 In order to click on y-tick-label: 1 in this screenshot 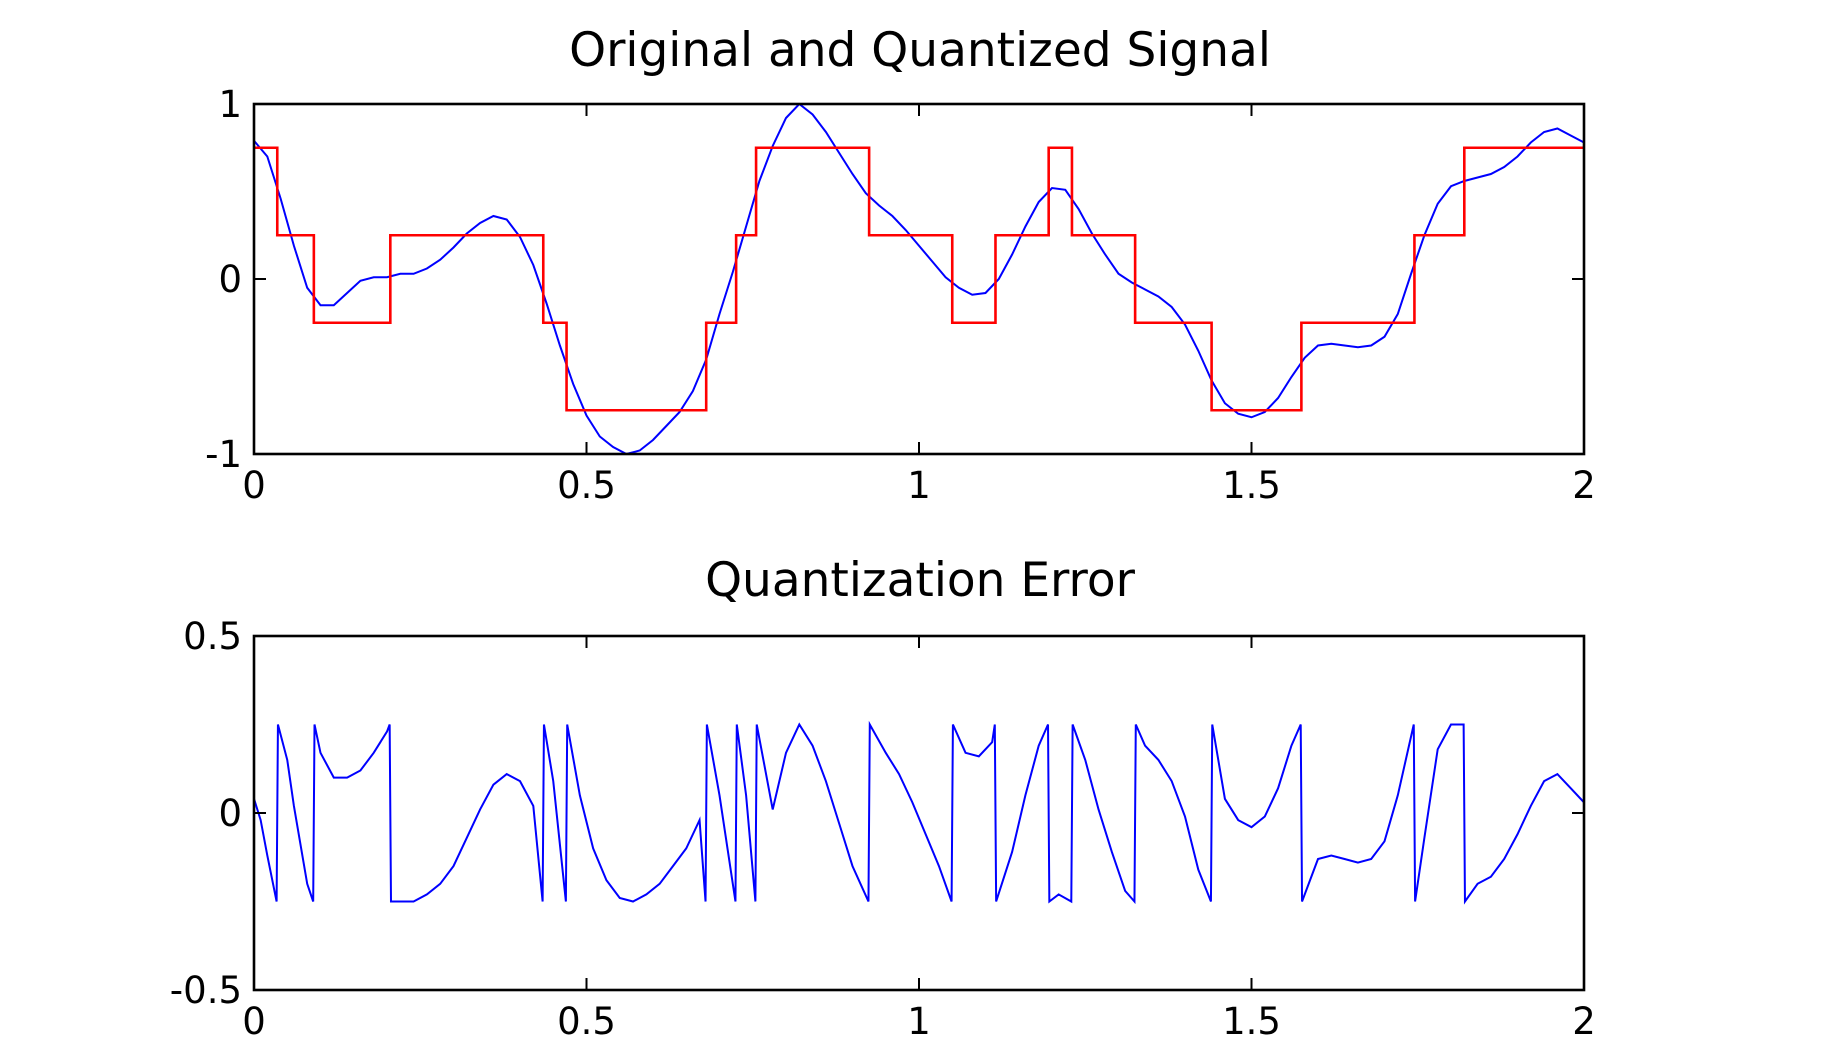, I will do `click(230, 104)`.